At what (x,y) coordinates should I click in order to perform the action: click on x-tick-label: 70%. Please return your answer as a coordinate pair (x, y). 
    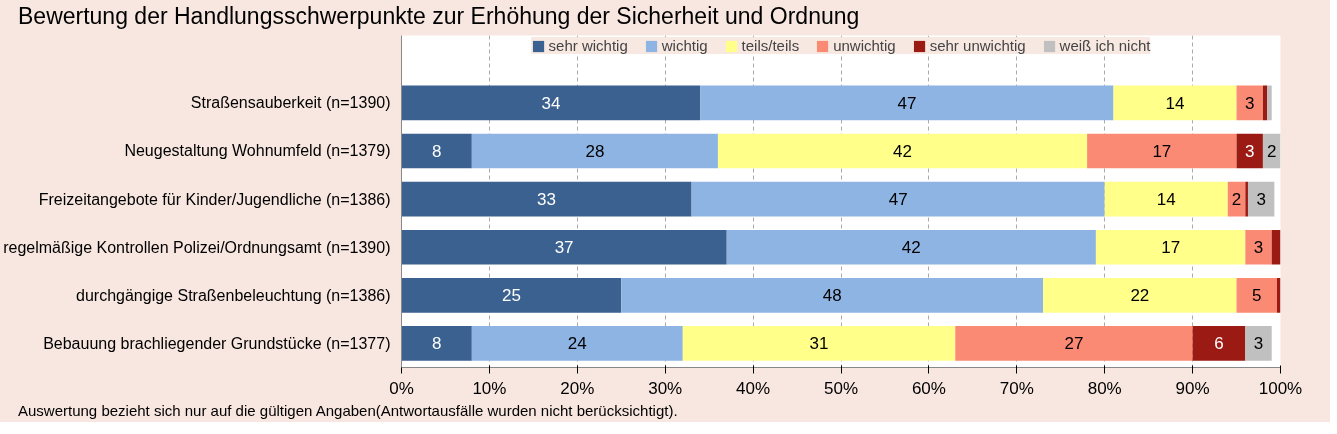
    Looking at the image, I should click on (1016, 388).